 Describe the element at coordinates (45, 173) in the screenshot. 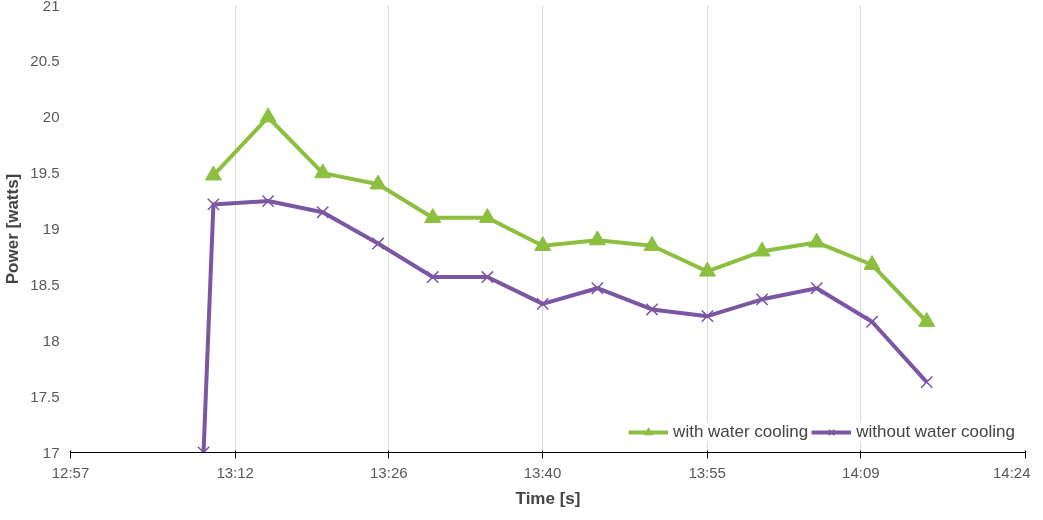

I see `y-tick-label: 19.5` at that location.